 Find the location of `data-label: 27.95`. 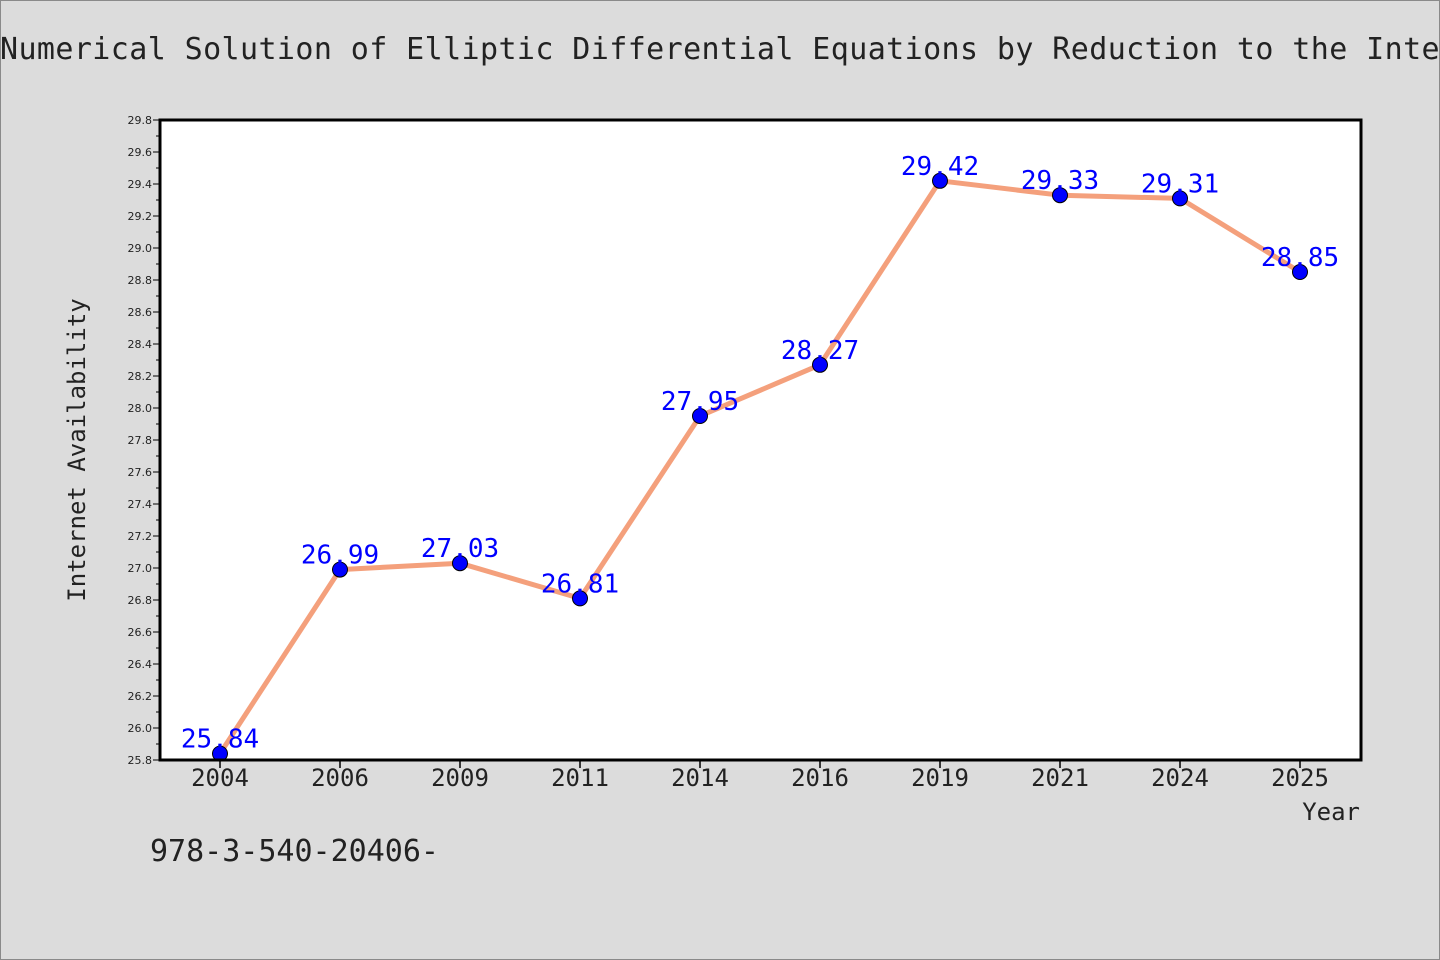

data-label: 27.95 is located at coordinates (700, 402).